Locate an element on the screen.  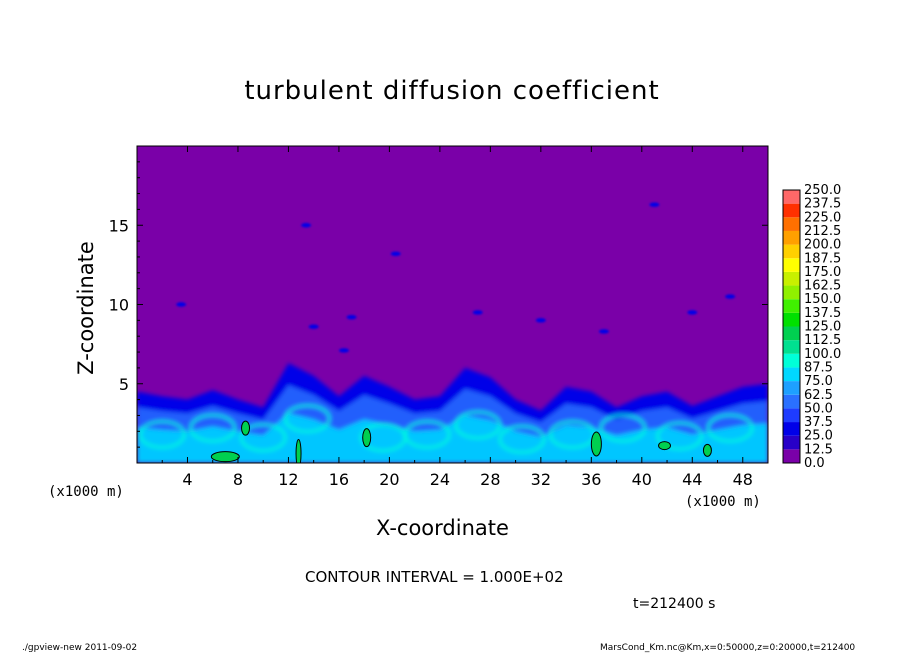
x-tick-label: 48 is located at coordinates (743, 479).